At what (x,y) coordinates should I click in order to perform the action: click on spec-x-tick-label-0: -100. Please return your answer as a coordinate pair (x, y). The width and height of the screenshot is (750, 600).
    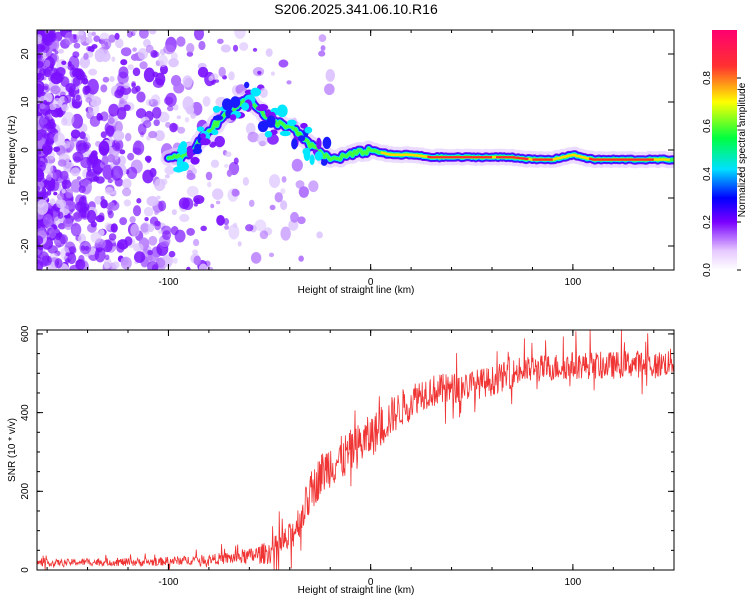
    Looking at the image, I should click on (168, 282).